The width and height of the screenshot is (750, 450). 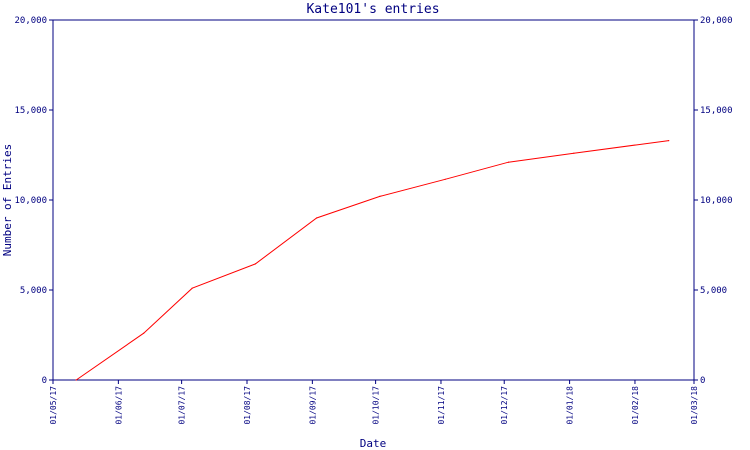 What do you see at coordinates (570, 405) in the screenshot?
I see `x-tick-label: 01/01/18` at bounding box center [570, 405].